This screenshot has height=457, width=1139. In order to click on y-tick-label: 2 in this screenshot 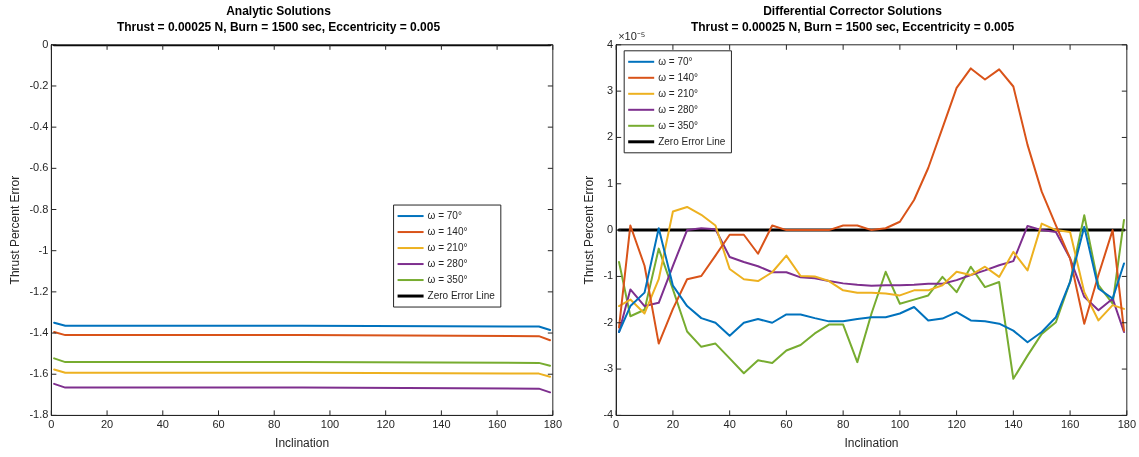, I will do `click(610, 136)`.